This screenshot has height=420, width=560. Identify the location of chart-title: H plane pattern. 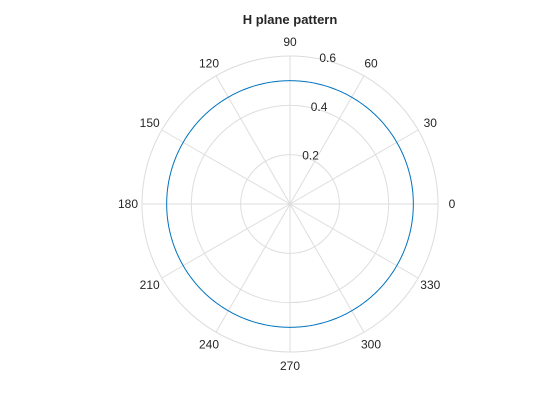
(290, 19).